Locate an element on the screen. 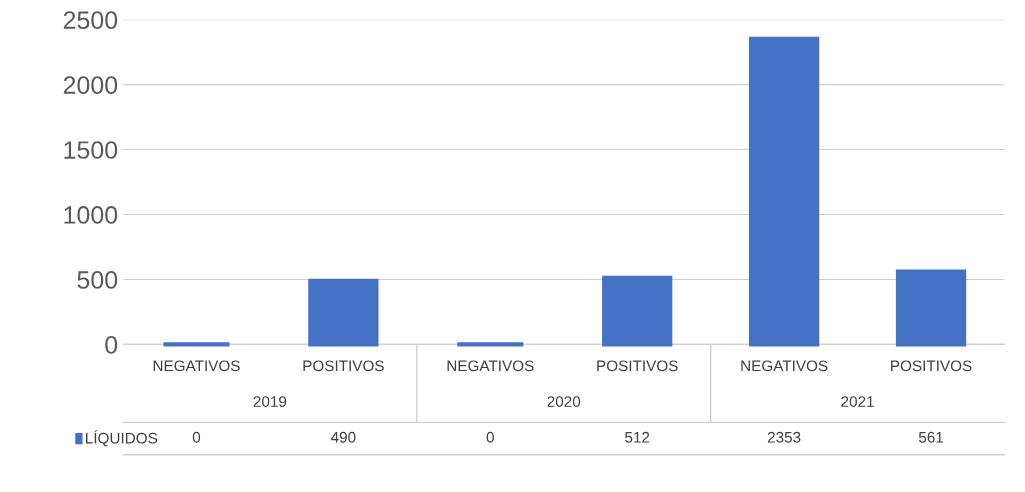  data-label: 2353 is located at coordinates (784, 437).